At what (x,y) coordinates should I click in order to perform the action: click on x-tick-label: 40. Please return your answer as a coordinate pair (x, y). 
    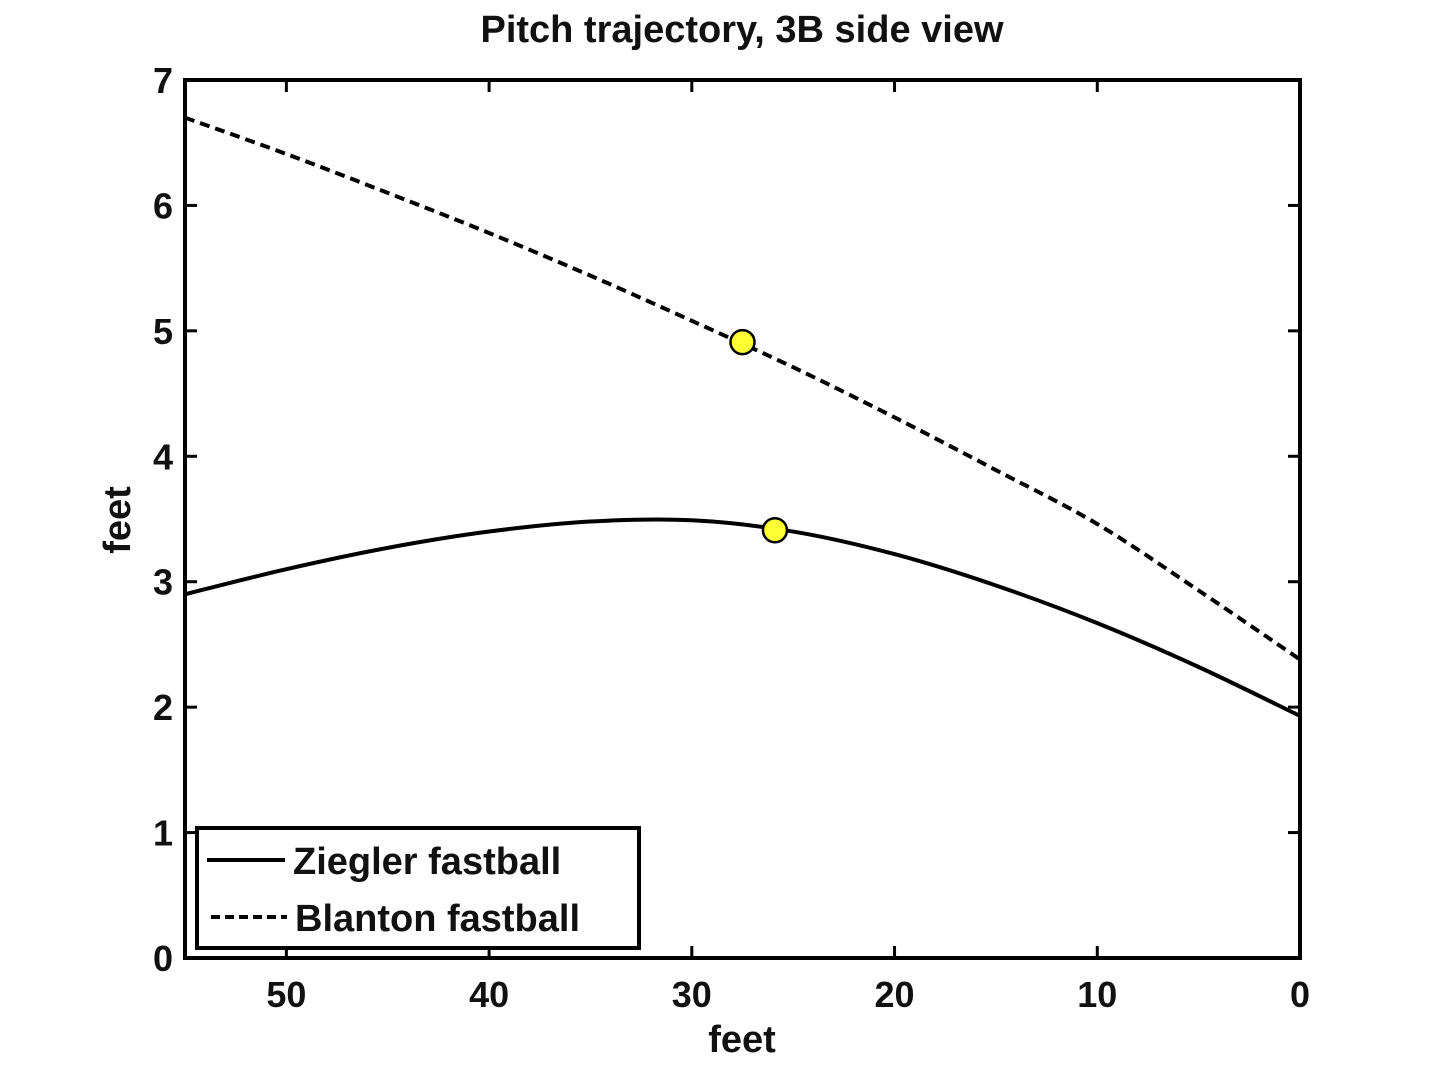
    Looking at the image, I should click on (489, 994).